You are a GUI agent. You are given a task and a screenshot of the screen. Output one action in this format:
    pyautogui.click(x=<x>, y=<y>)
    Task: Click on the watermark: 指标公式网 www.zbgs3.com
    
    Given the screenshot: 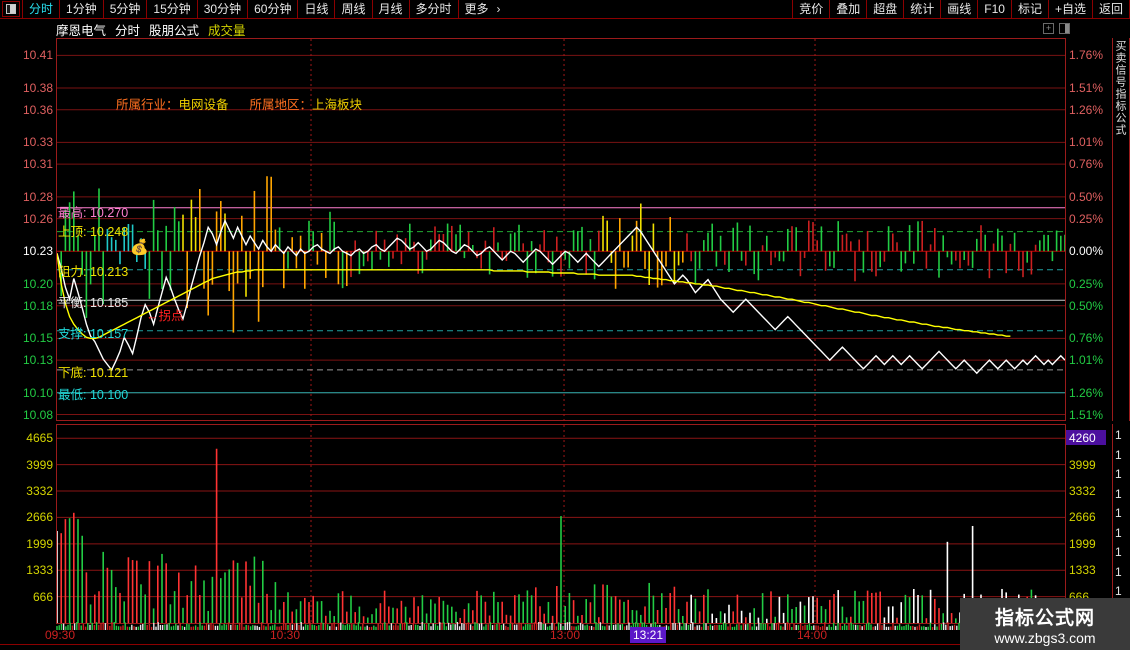 What is the action you would take?
    pyautogui.click(x=1045, y=624)
    